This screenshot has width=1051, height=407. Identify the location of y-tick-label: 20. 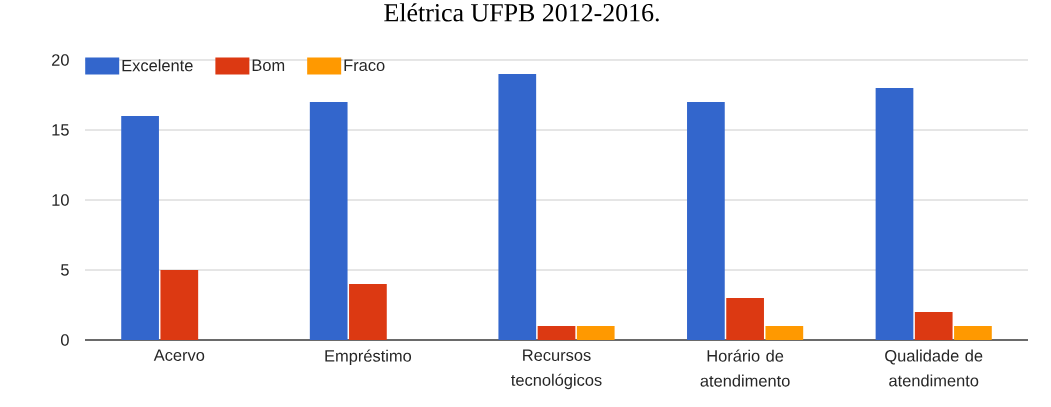
(60, 60).